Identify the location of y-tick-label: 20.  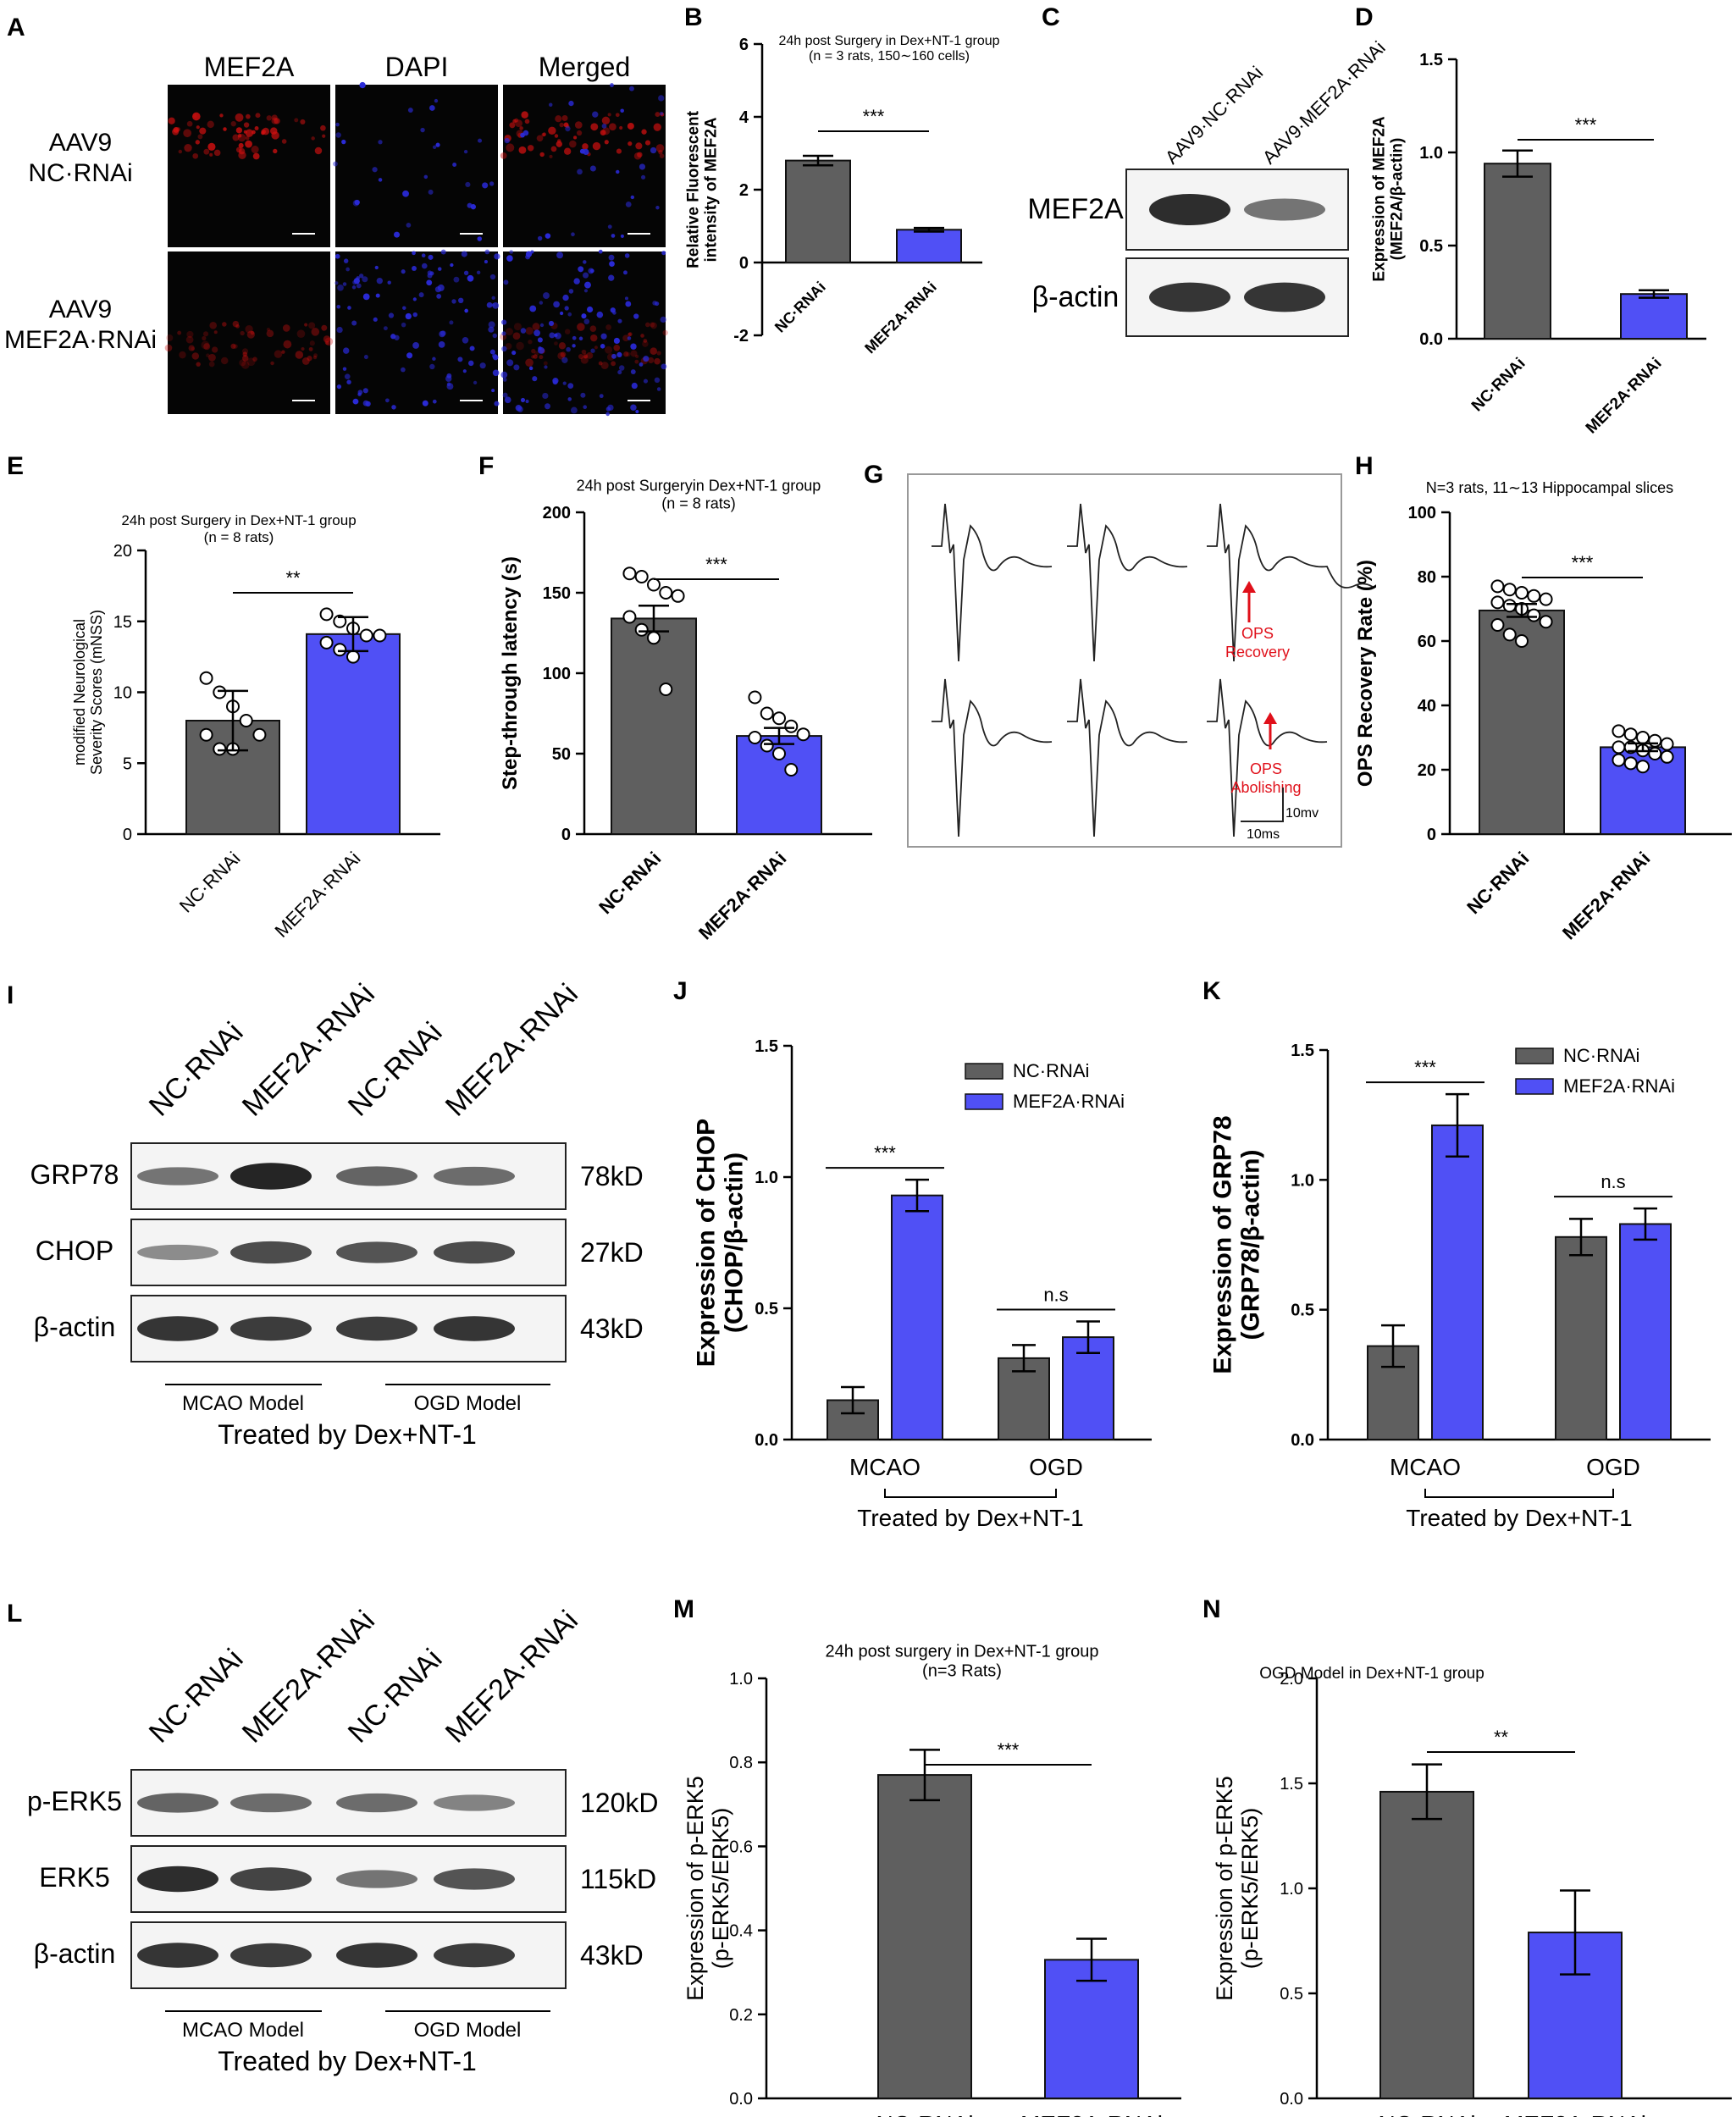
(122, 551).